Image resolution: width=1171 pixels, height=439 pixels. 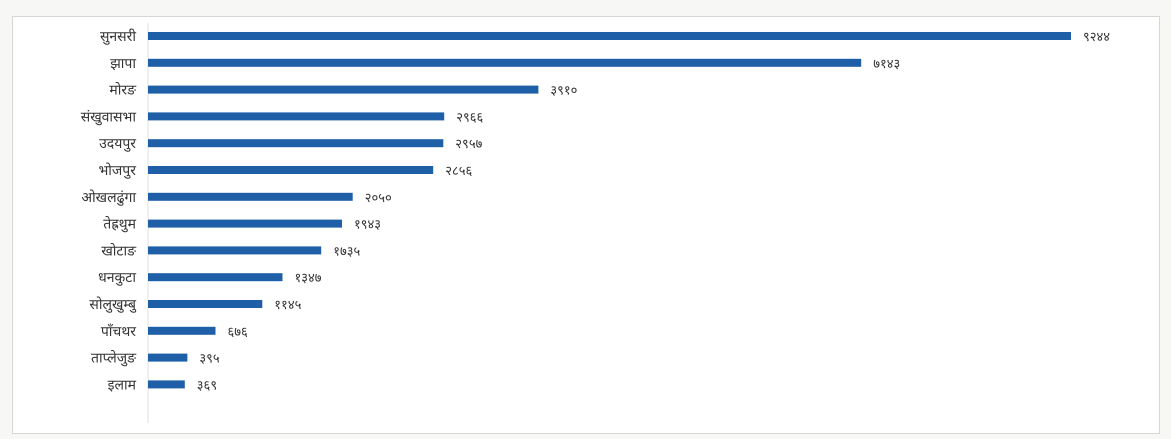 What do you see at coordinates (346, 251) in the screenshot?
I see `data-label: १७३५` at bounding box center [346, 251].